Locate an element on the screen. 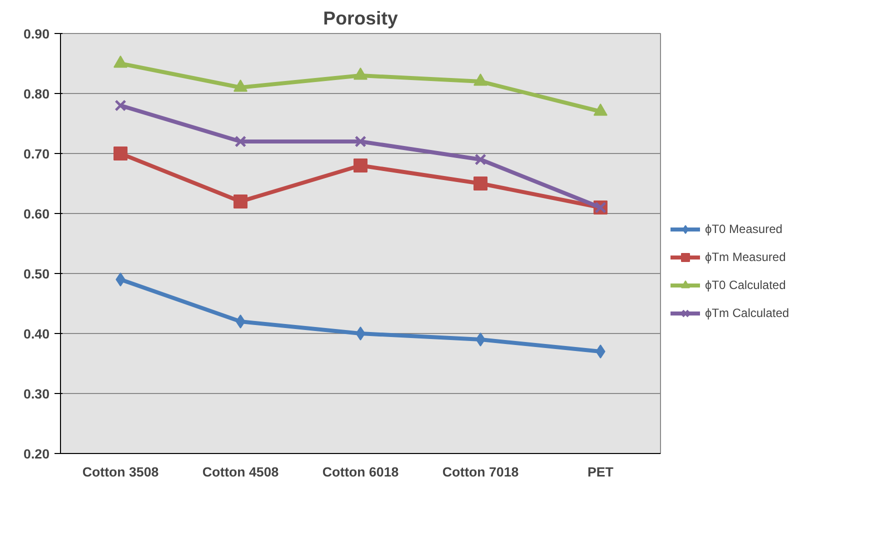 This screenshot has width=875, height=537. y-tick-label: 0.90 is located at coordinates (37, 34).